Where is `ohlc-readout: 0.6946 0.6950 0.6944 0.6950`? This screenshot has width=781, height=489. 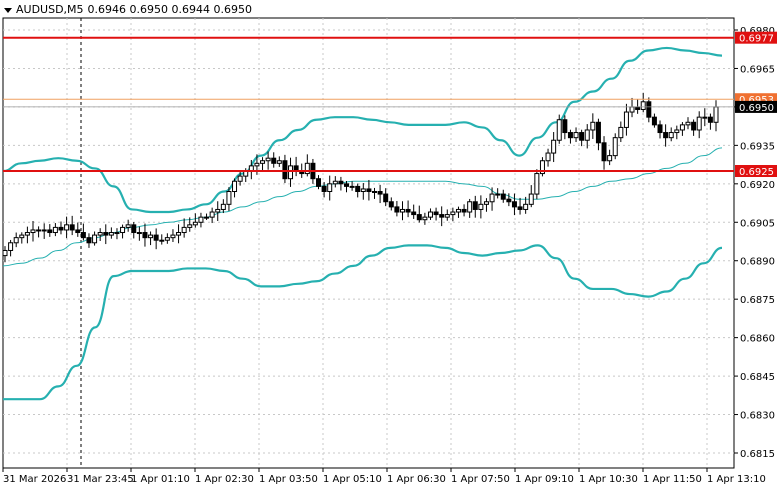
ohlc-readout: 0.6946 0.6950 0.6944 0.6950 is located at coordinates (169, 9).